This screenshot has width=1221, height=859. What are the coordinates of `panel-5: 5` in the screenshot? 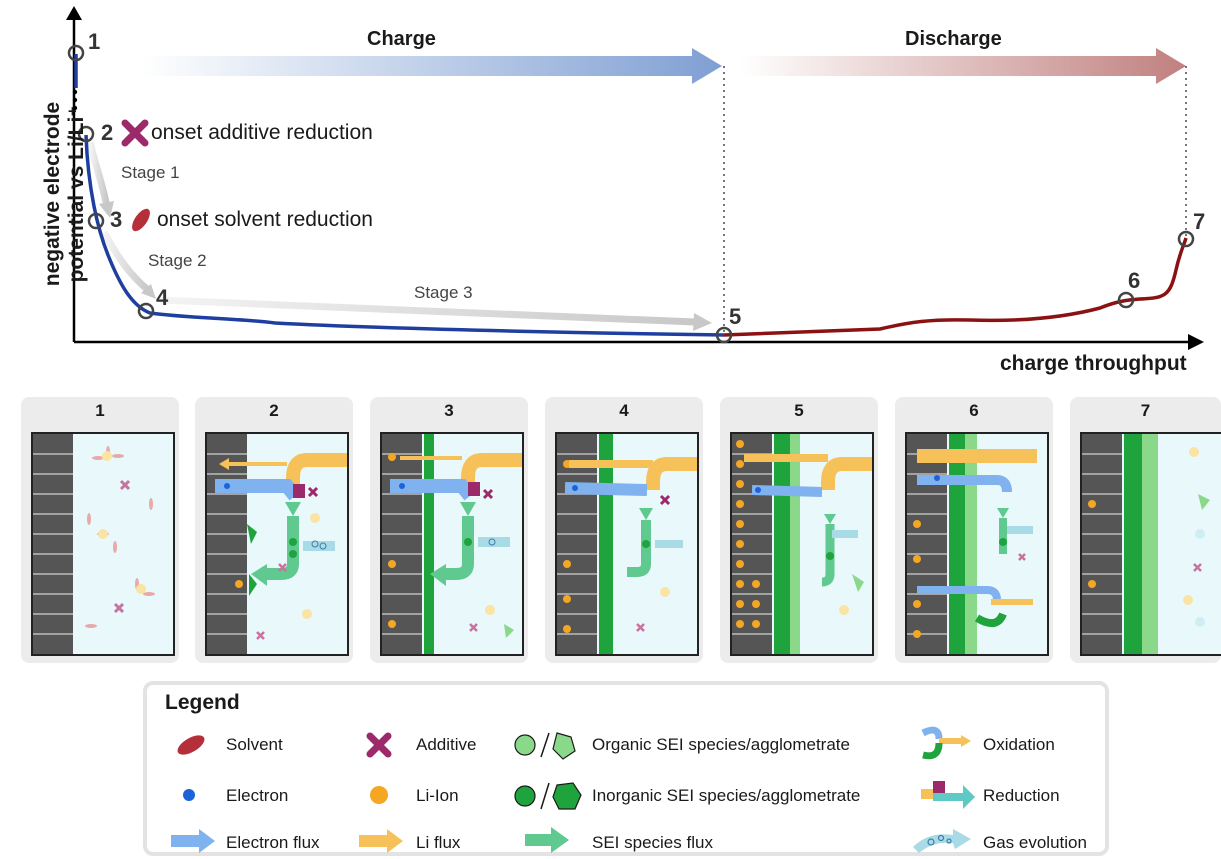 It's located at (799, 530).